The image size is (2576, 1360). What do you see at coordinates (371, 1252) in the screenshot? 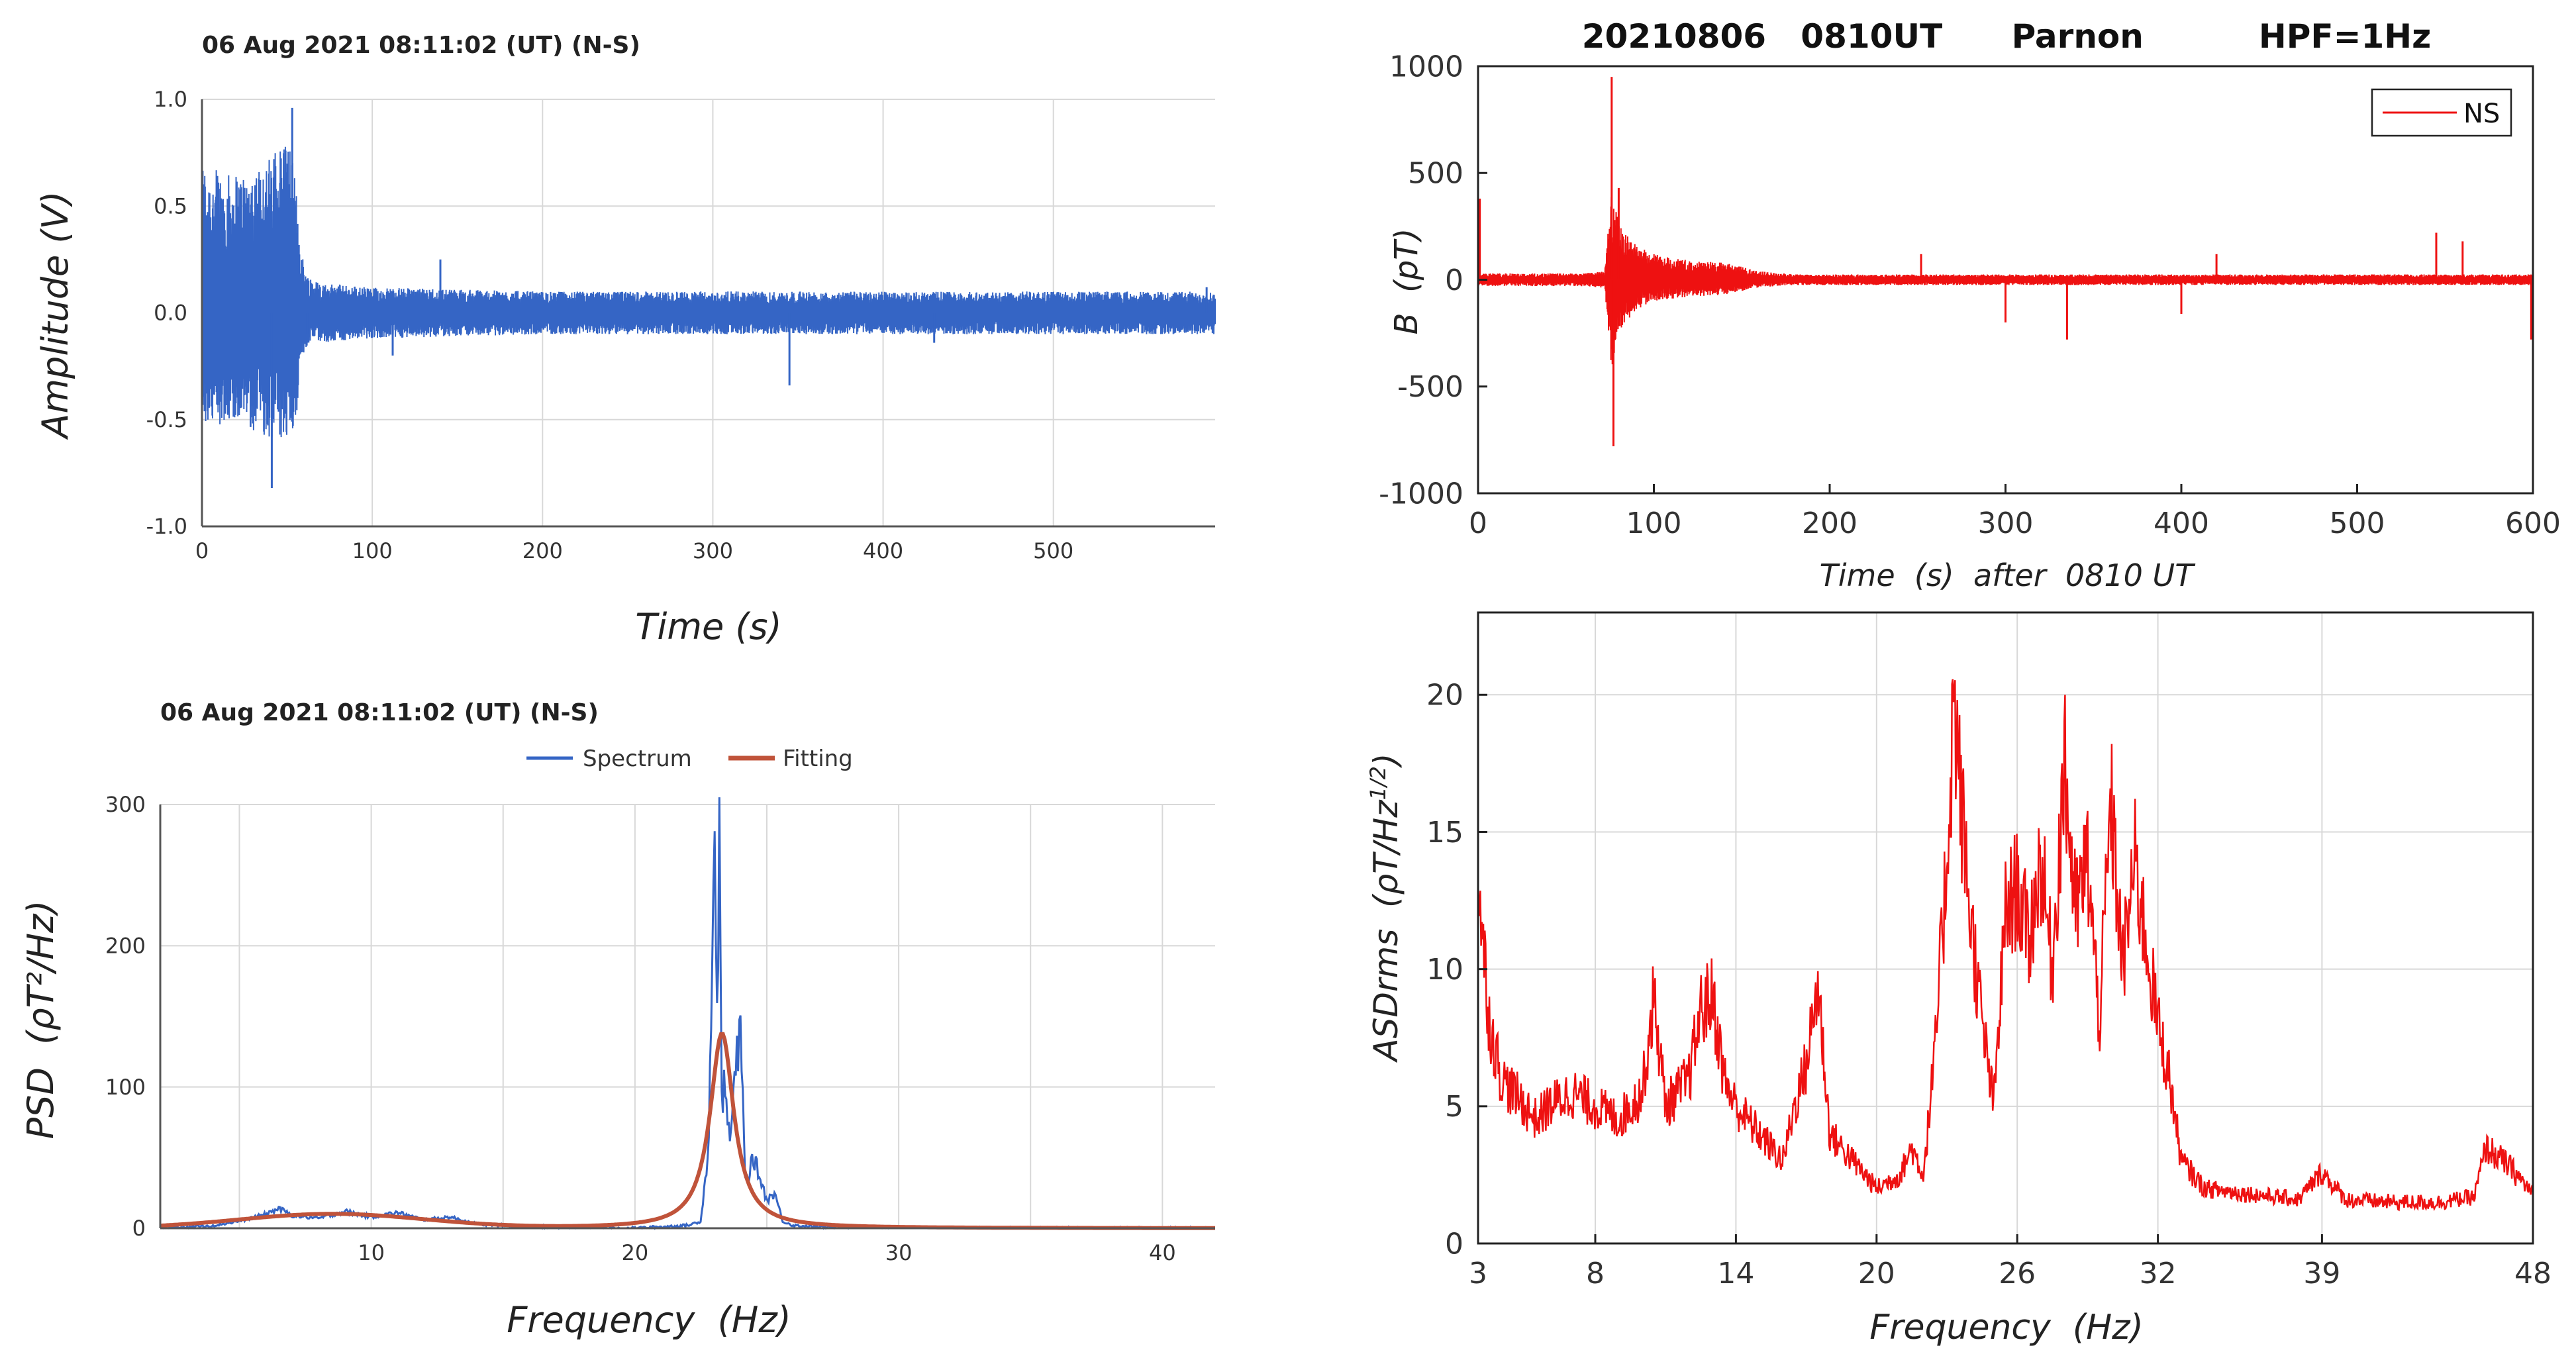
I see `x-tick-label: 10` at bounding box center [371, 1252].